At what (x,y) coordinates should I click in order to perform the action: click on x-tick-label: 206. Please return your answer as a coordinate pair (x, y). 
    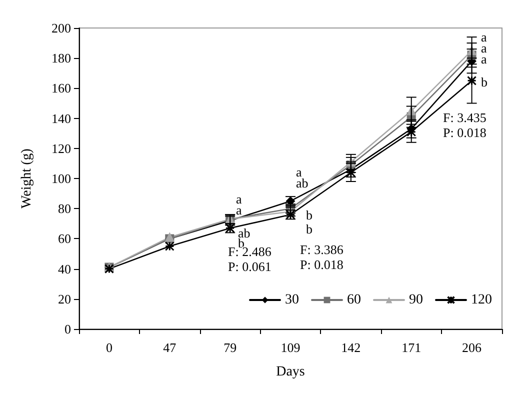
    Looking at the image, I should click on (472, 347).